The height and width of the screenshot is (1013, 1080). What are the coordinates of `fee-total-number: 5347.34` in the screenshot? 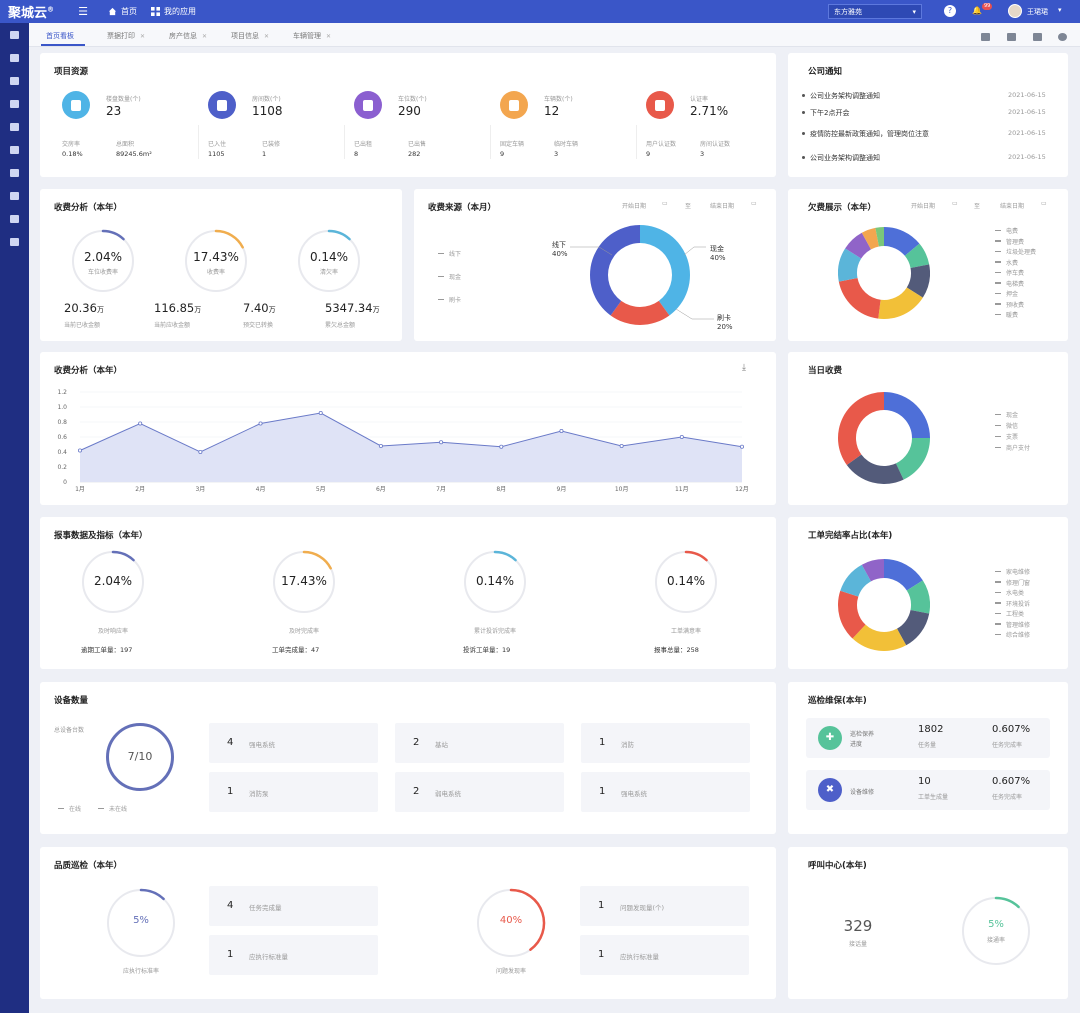 It's located at (349, 308).